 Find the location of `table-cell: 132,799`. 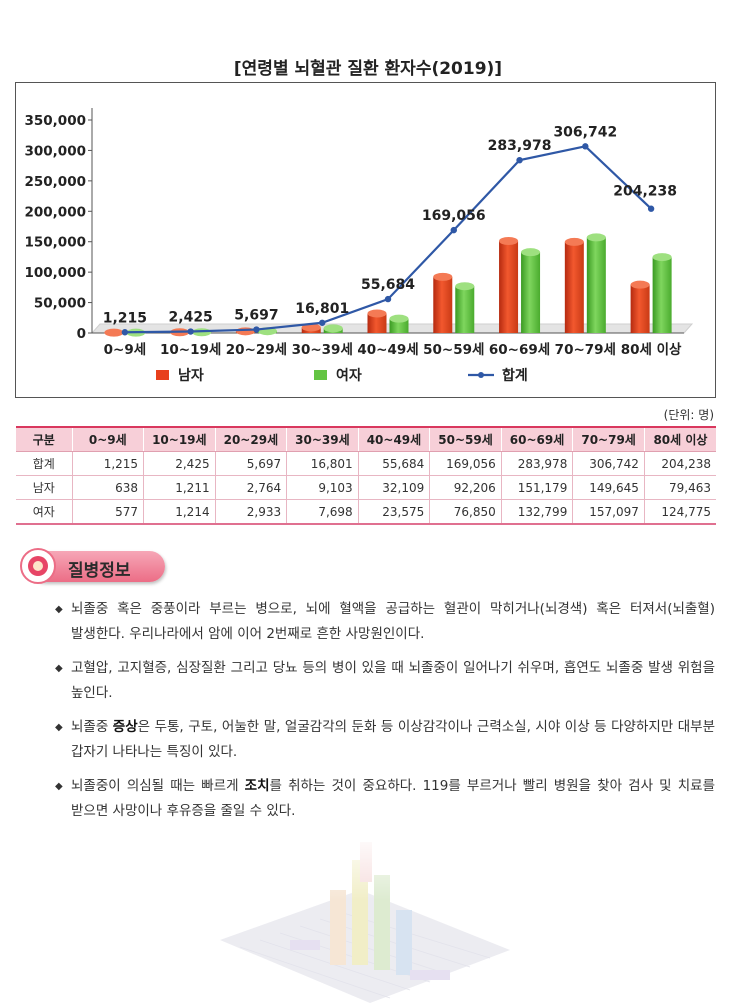

table-cell: 132,799 is located at coordinates (536, 512).